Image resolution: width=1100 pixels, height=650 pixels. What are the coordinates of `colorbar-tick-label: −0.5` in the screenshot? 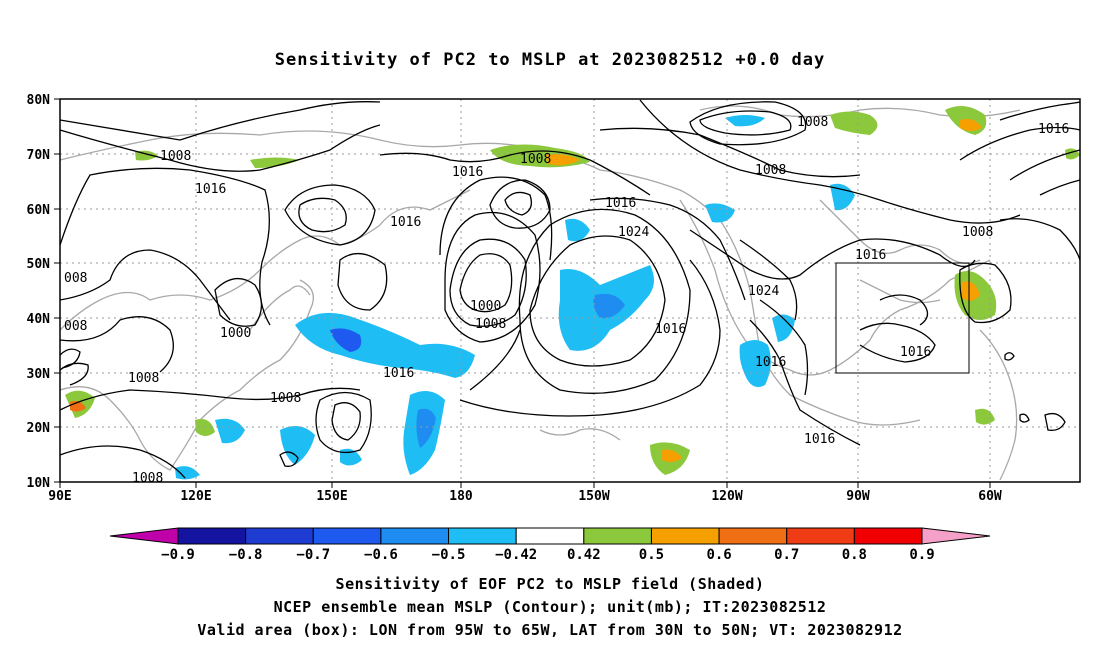 It's located at (449, 555).